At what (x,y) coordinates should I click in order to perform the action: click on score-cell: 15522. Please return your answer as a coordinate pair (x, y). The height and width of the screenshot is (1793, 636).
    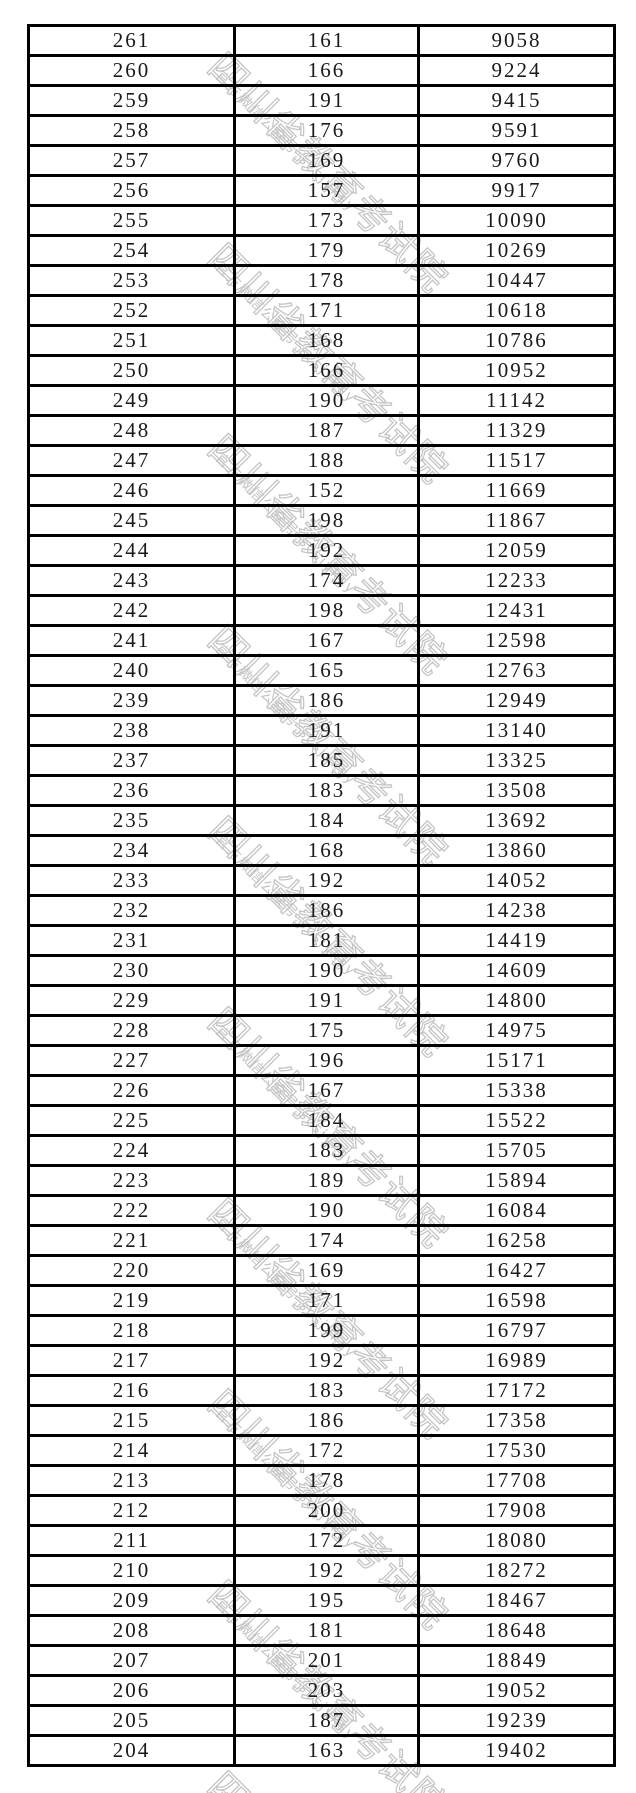
    Looking at the image, I should click on (516, 1120).